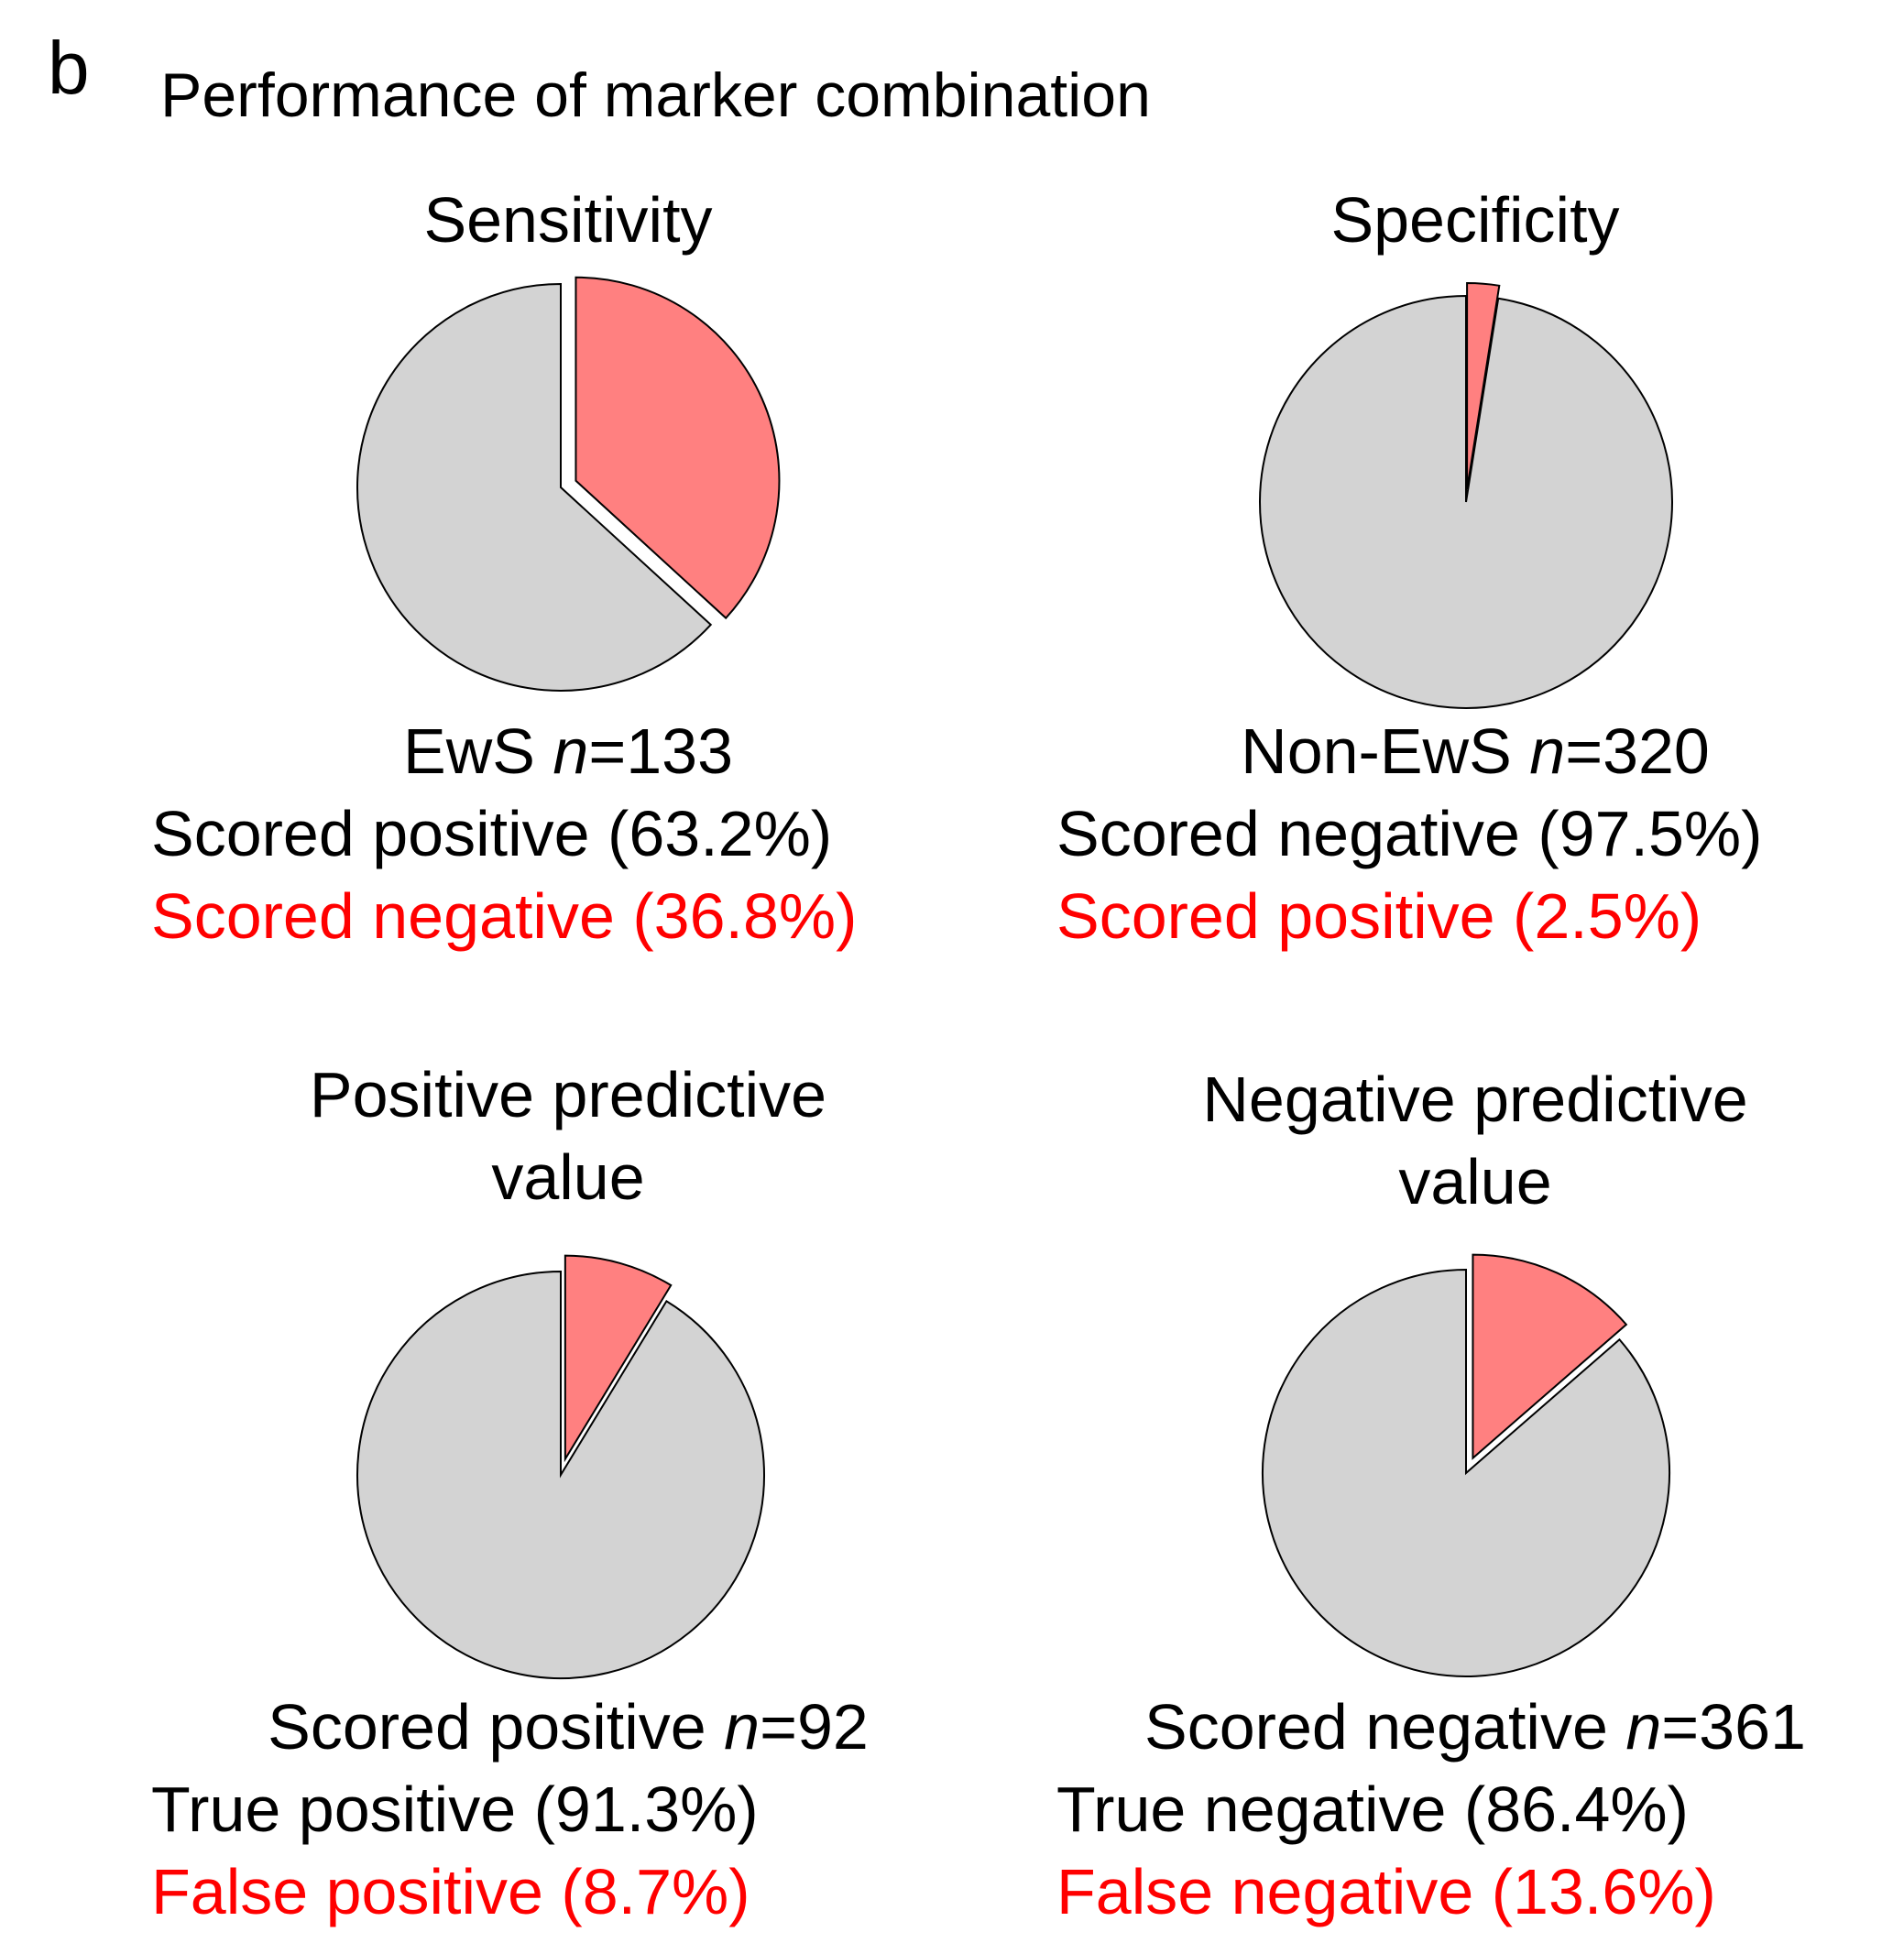 This screenshot has width=1904, height=1943. What do you see at coordinates (1466, 1472) in the screenshot?
I see `pie-slice-true-negative` at bounding box center [1466, 1472].